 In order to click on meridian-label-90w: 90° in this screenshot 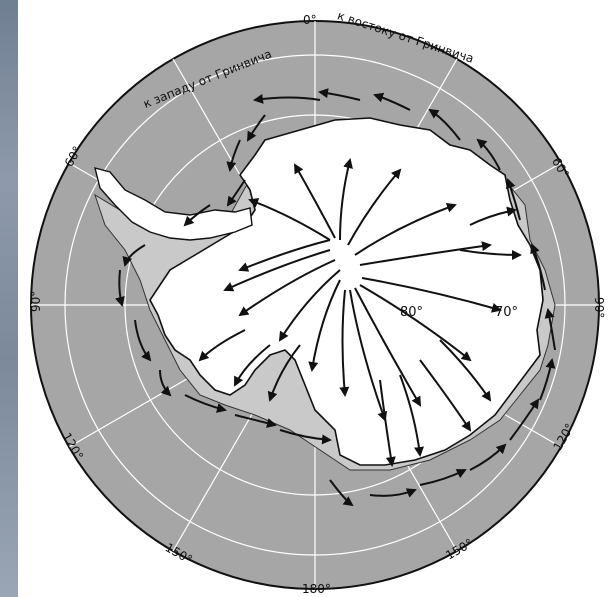, I will do `click(36, 301)`.